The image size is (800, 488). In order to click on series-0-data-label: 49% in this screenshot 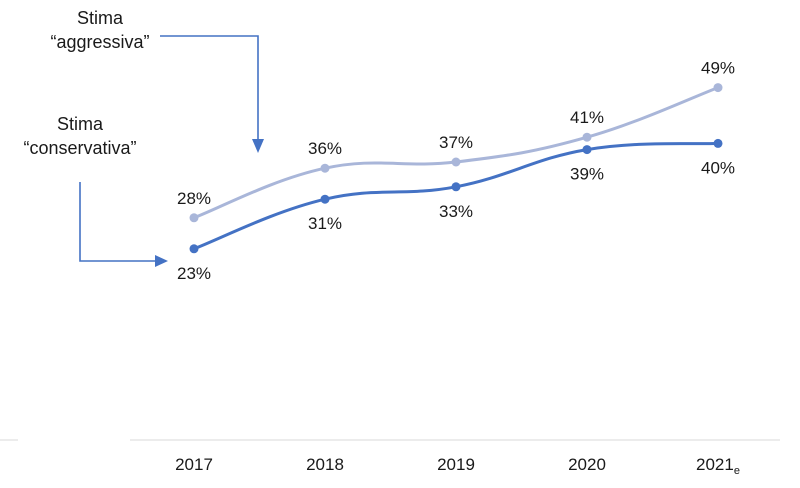, I will do `click(718, 68)`.